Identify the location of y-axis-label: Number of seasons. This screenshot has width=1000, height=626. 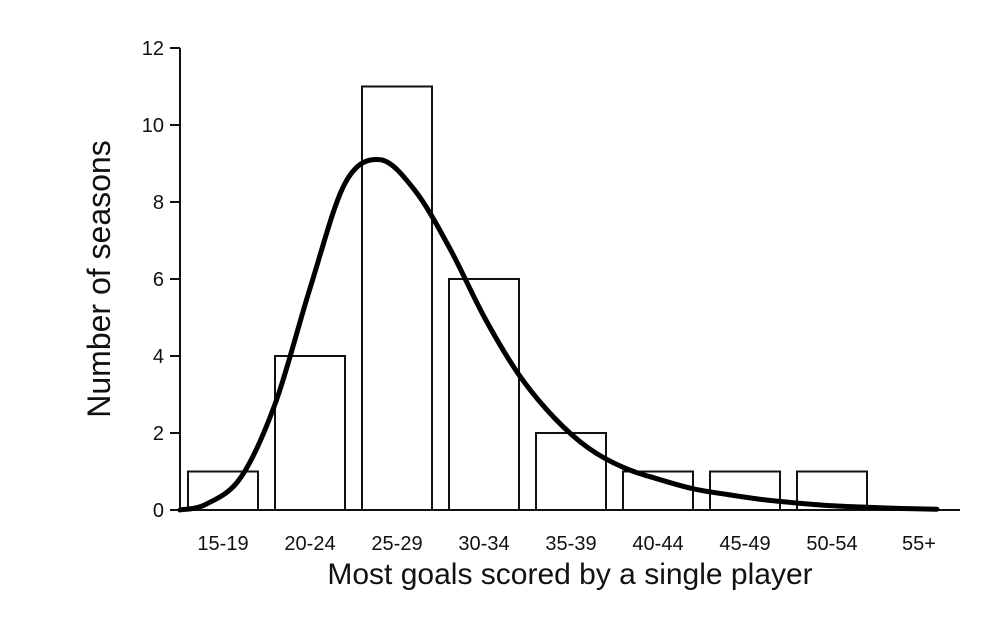
(99, 278).